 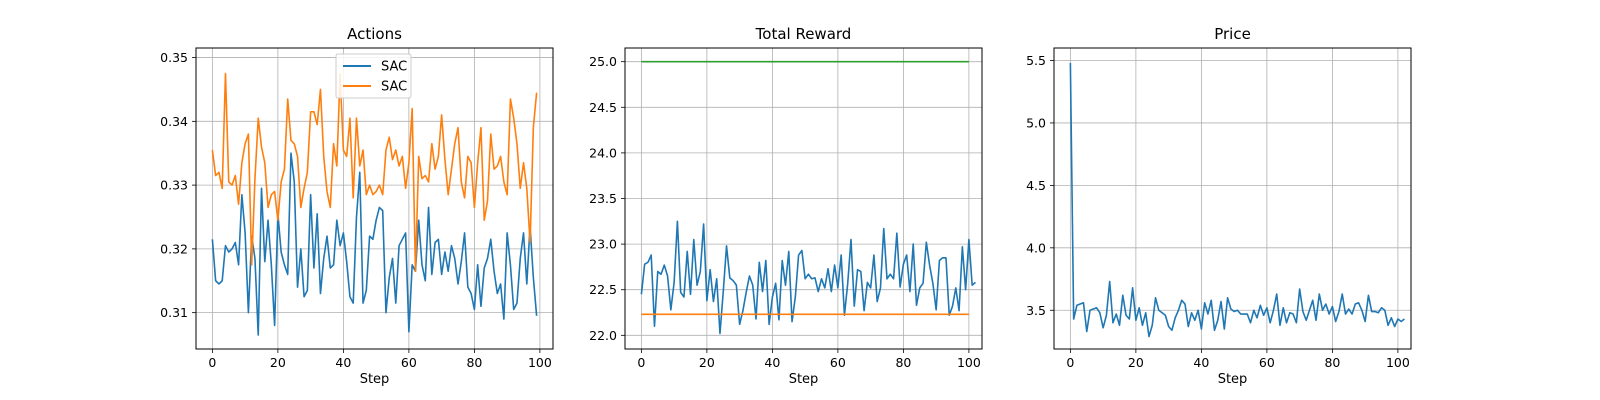 What do you see at coordinates (174, 312) in the screenshot?
I see `y-tick-label: 0.31` at bounding box center [174, 312].